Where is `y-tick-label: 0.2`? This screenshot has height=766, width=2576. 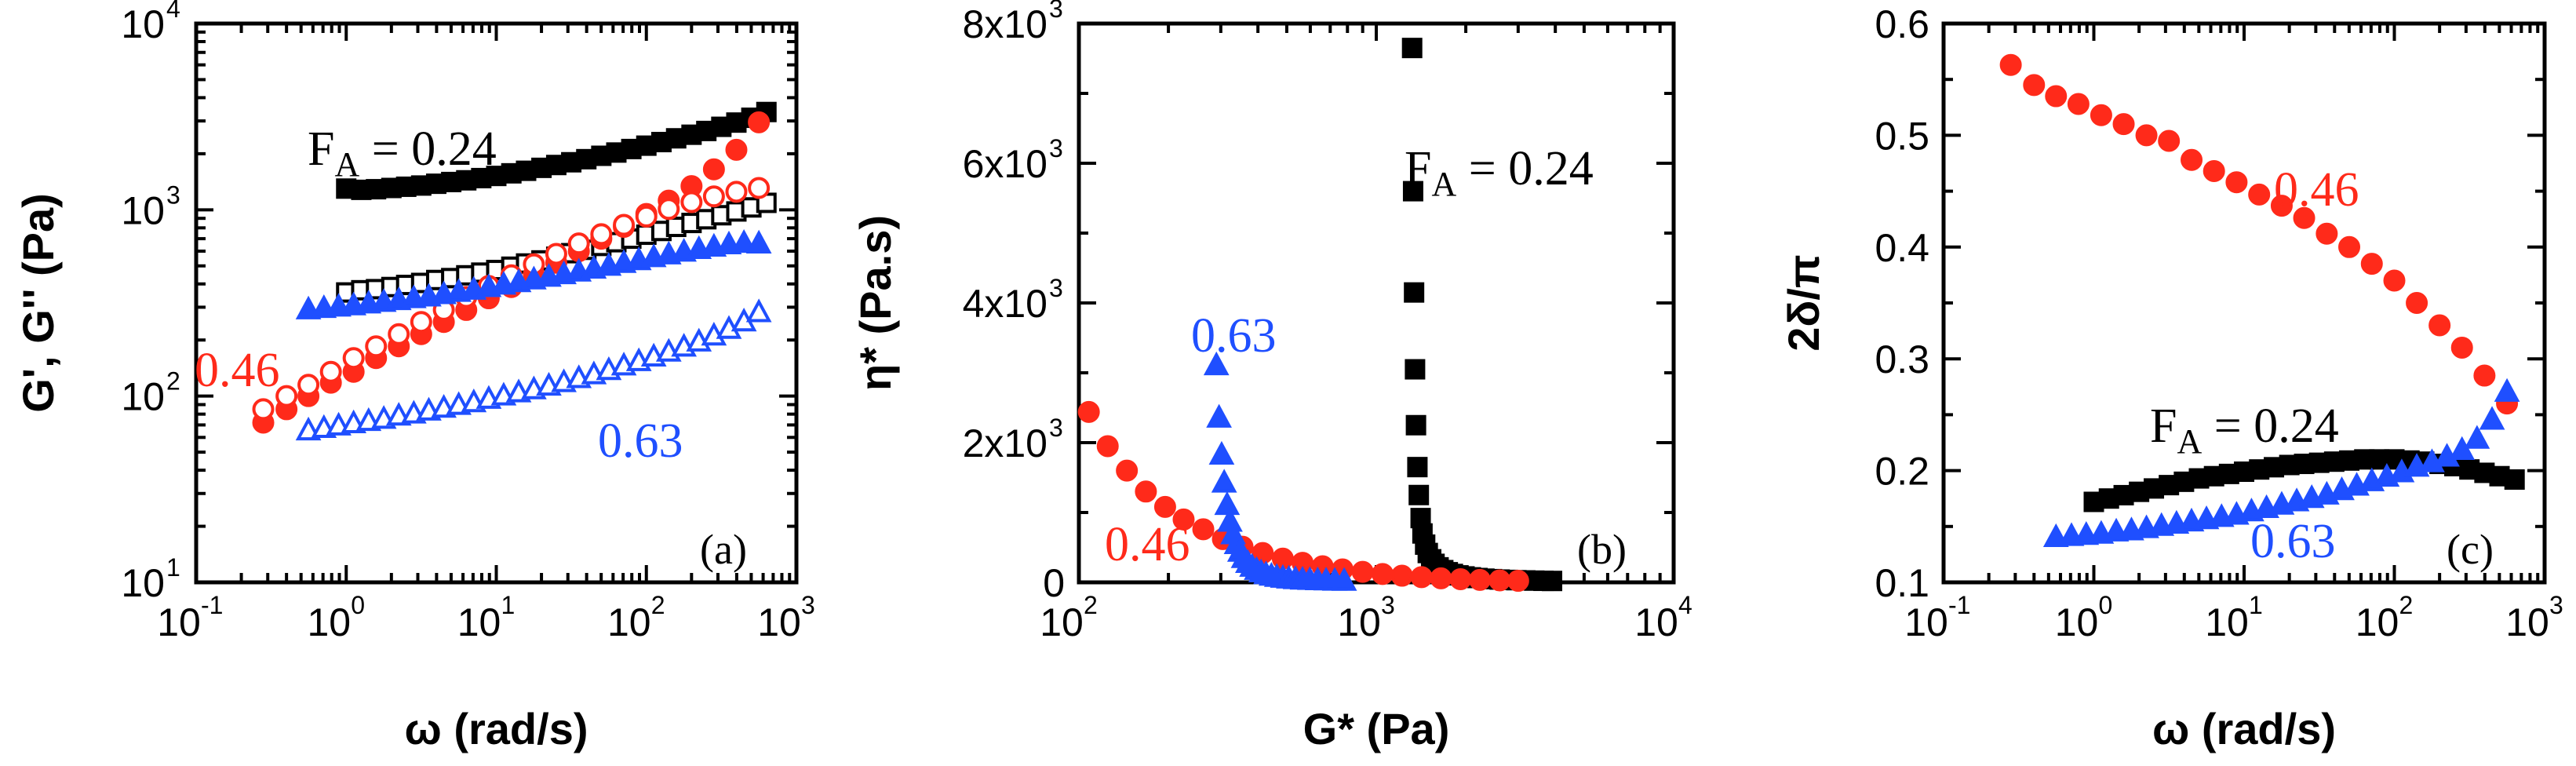 y-tick-label: 0.2 is located at coordinates (1902, 472).